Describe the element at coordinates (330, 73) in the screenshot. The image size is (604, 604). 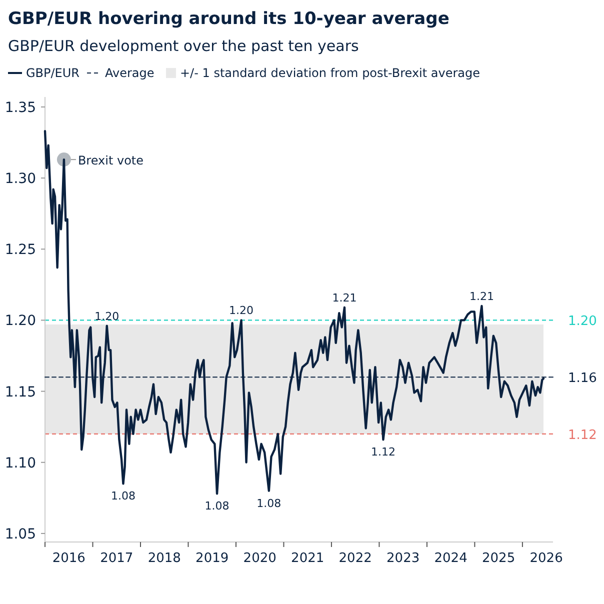
I see `legend-label: +/- 1 standard deviation from post-Brexit average` at that location.